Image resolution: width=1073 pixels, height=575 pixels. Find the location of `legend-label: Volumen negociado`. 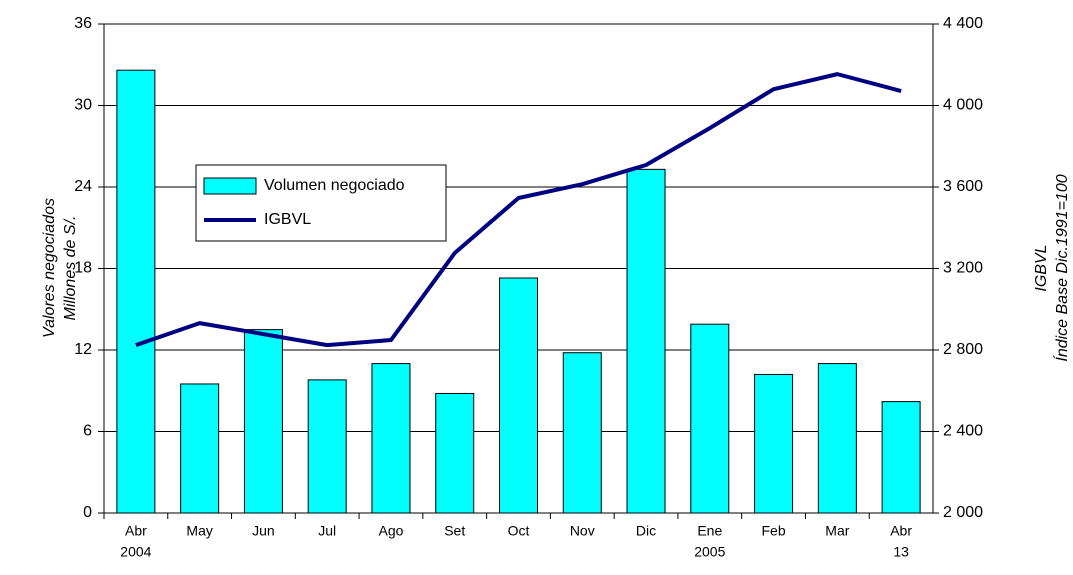

legend-label: Volumen negociado is located at coordinates (334, 185).